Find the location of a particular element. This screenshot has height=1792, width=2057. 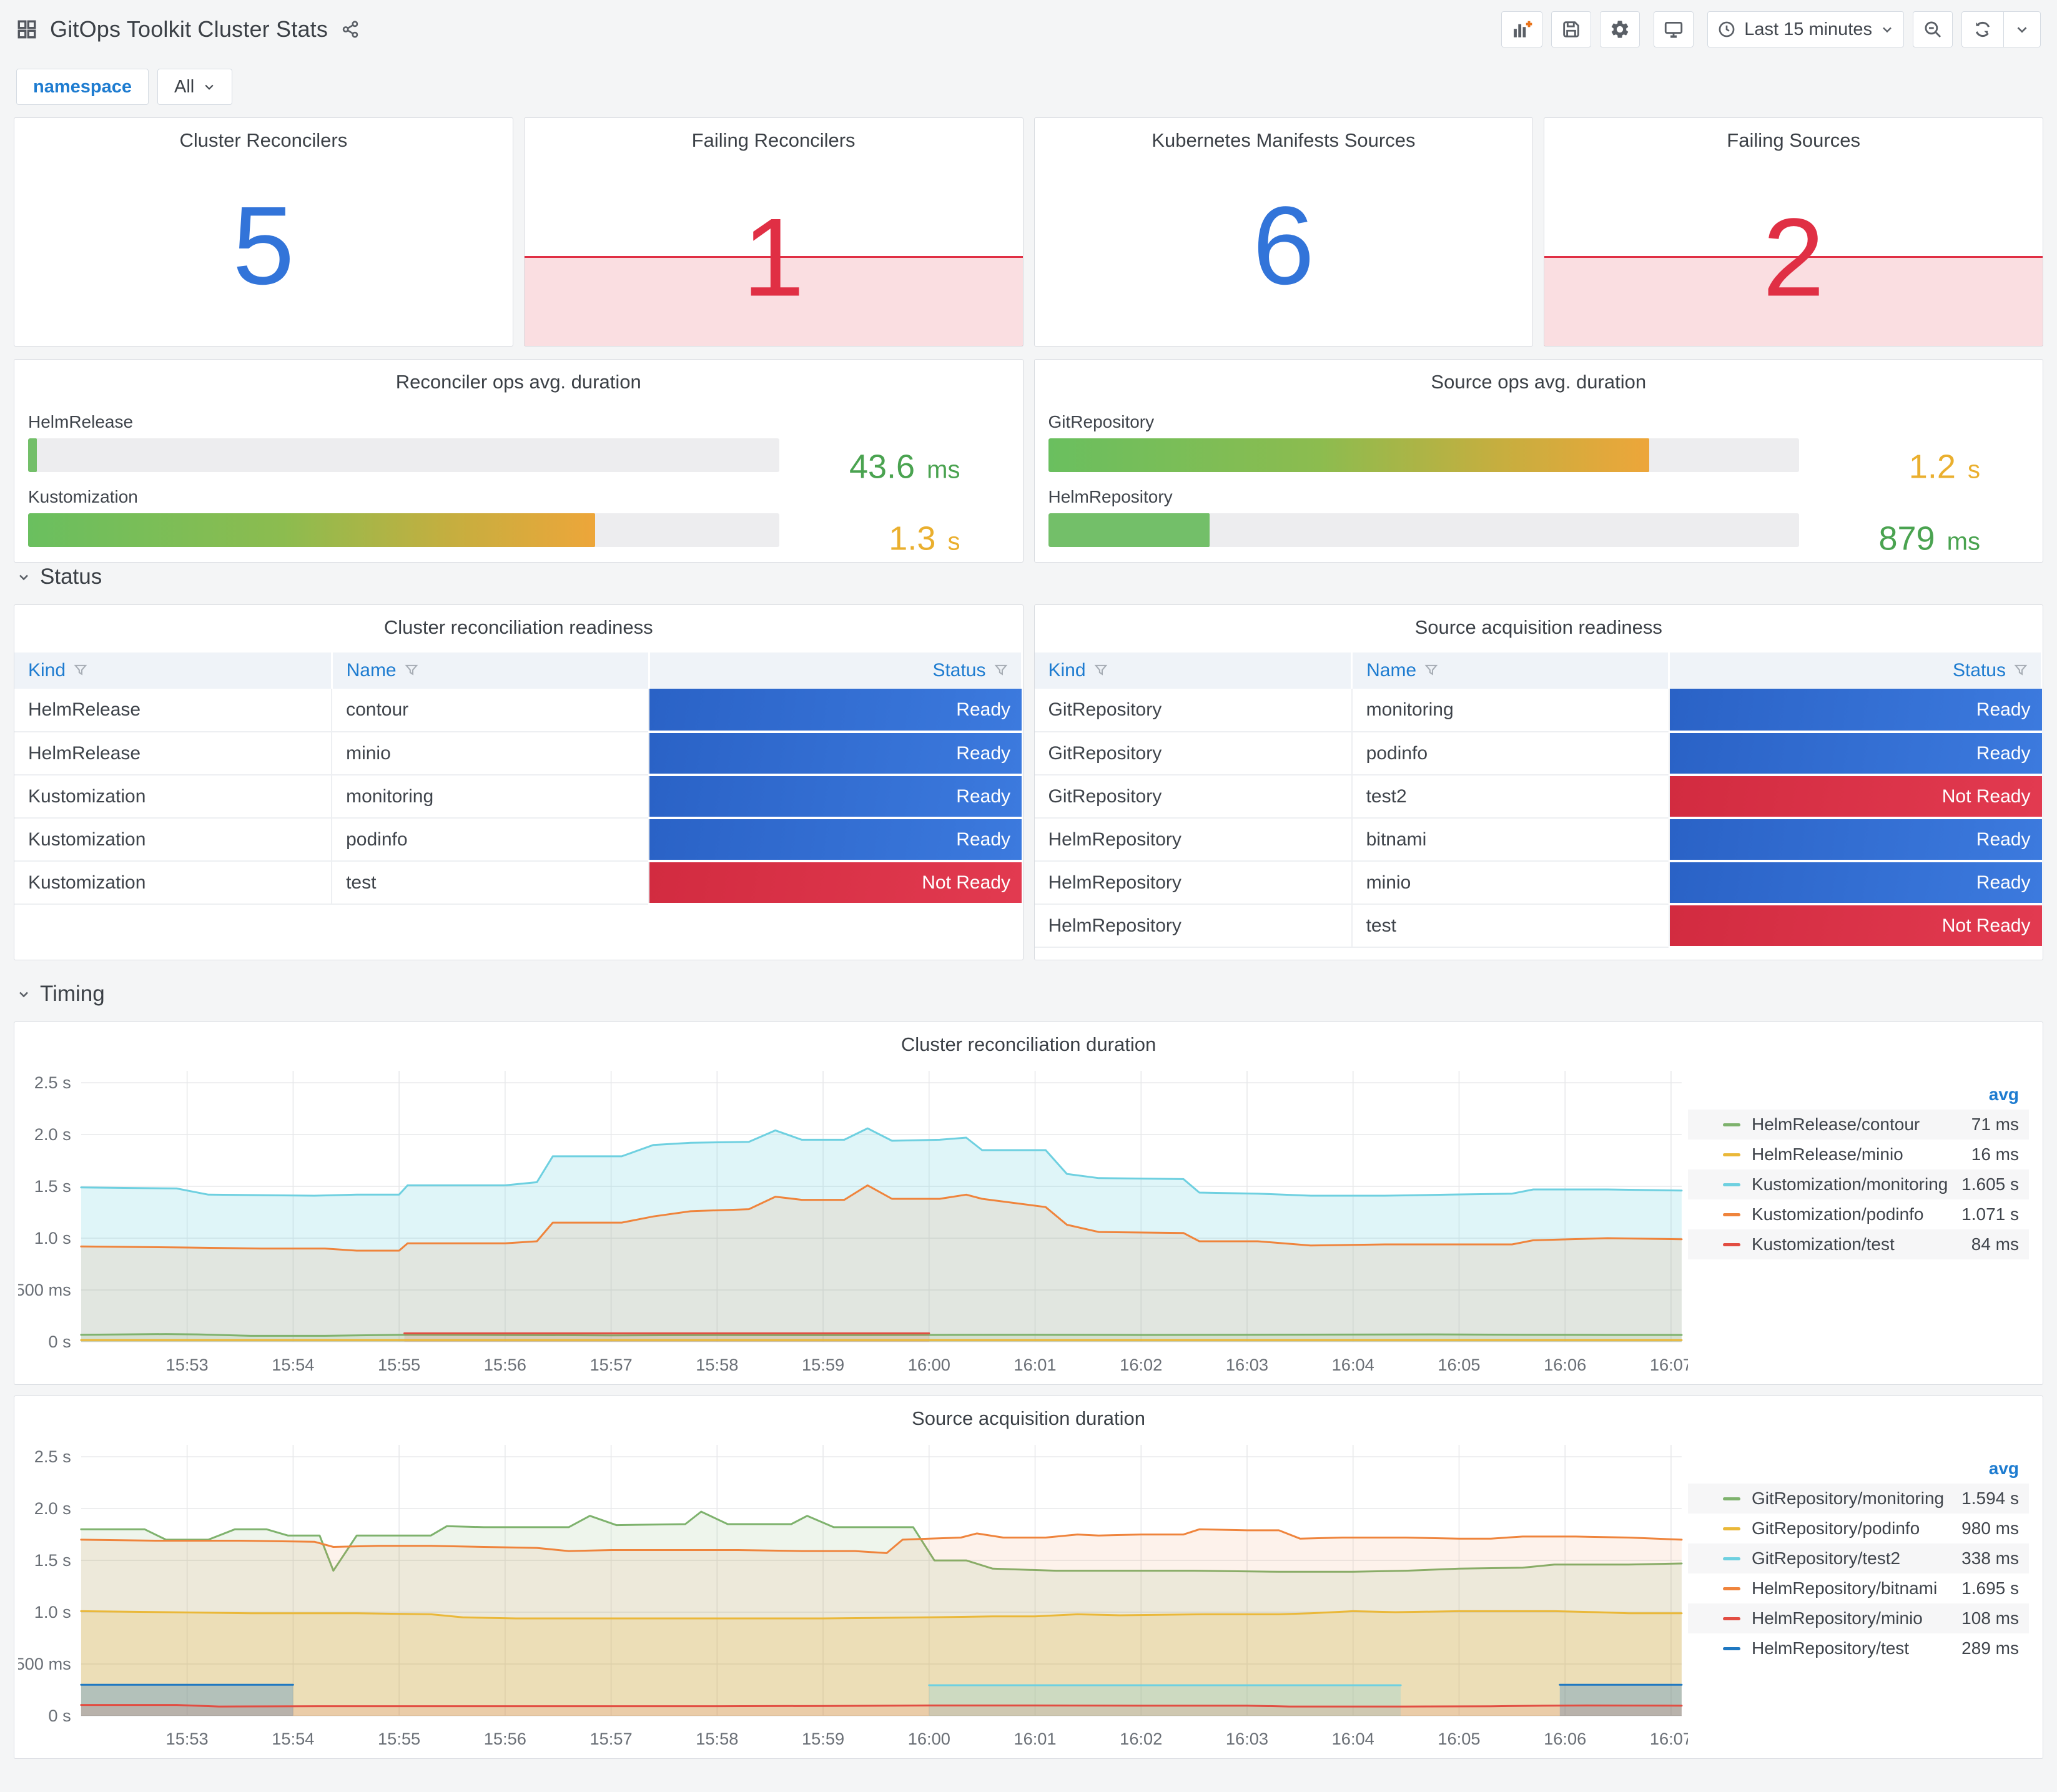

time-range-picker: Last 15 minutes is located at coordinates (1805, 29).